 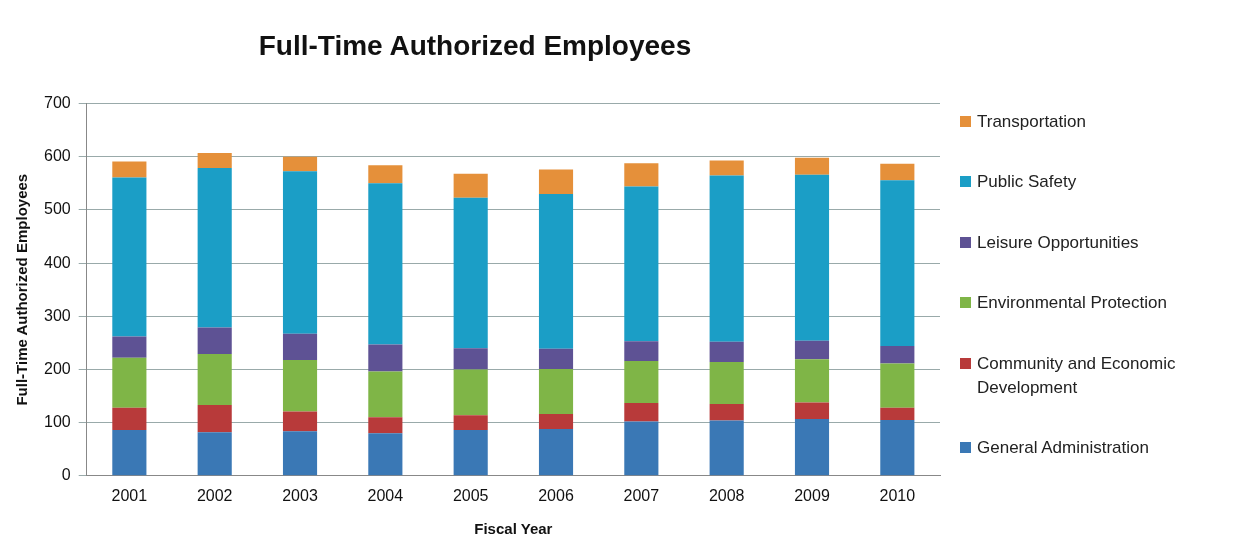 What do you see at coordinates (66, 475) in the screenshot?
I see `y-tick-label: 0` at bounding box center [66, 475].